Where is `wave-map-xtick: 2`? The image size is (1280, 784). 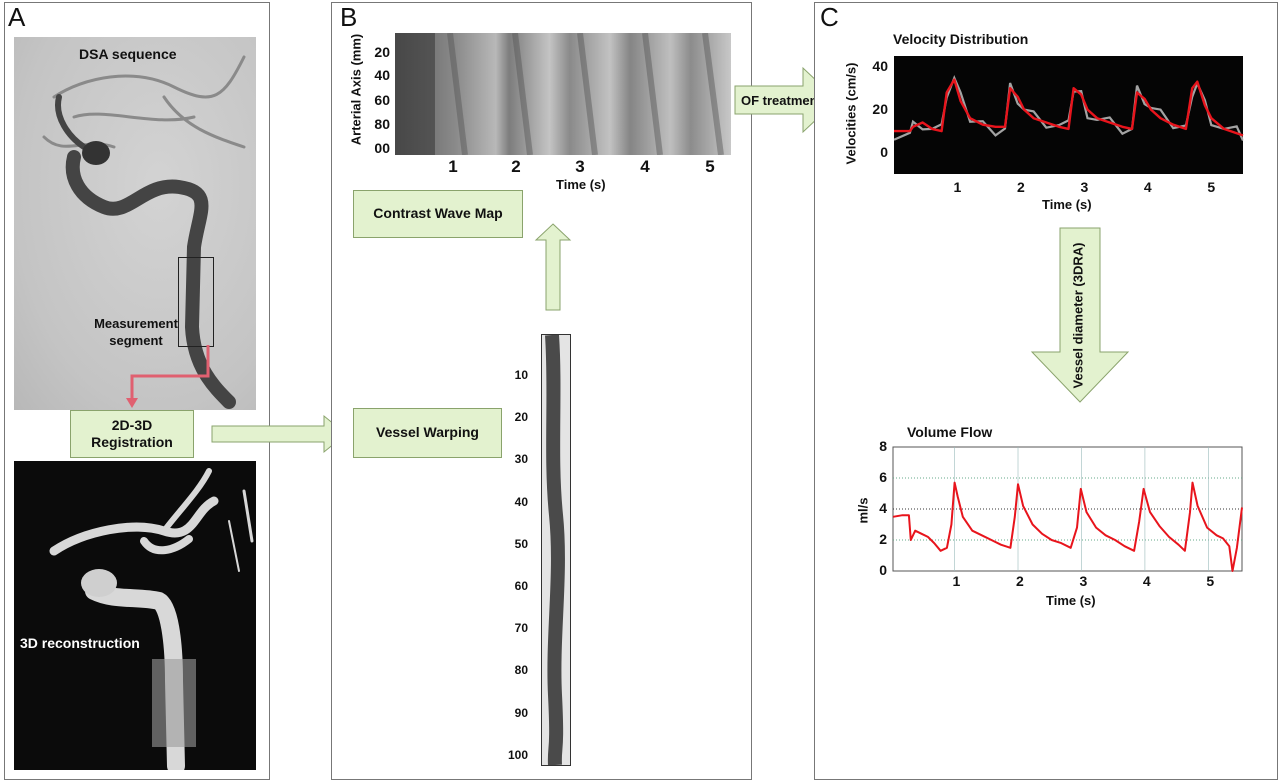
wave-map-xtick: 2 is located at coordinates (516, 166).